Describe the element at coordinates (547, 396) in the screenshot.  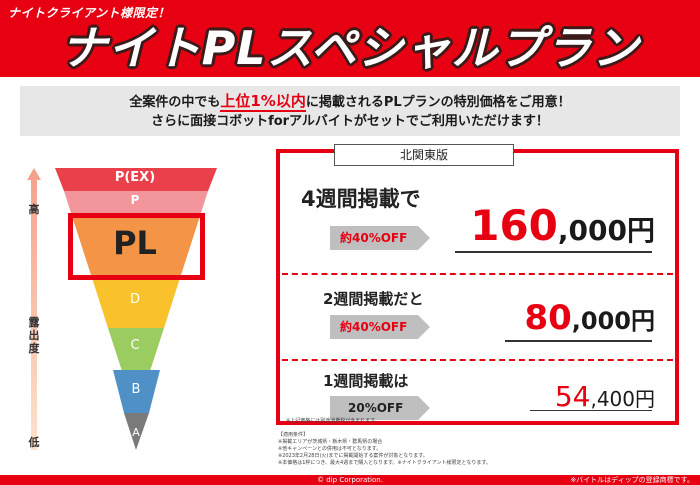
I see `plan-1w-price: 54,400円` at that location.